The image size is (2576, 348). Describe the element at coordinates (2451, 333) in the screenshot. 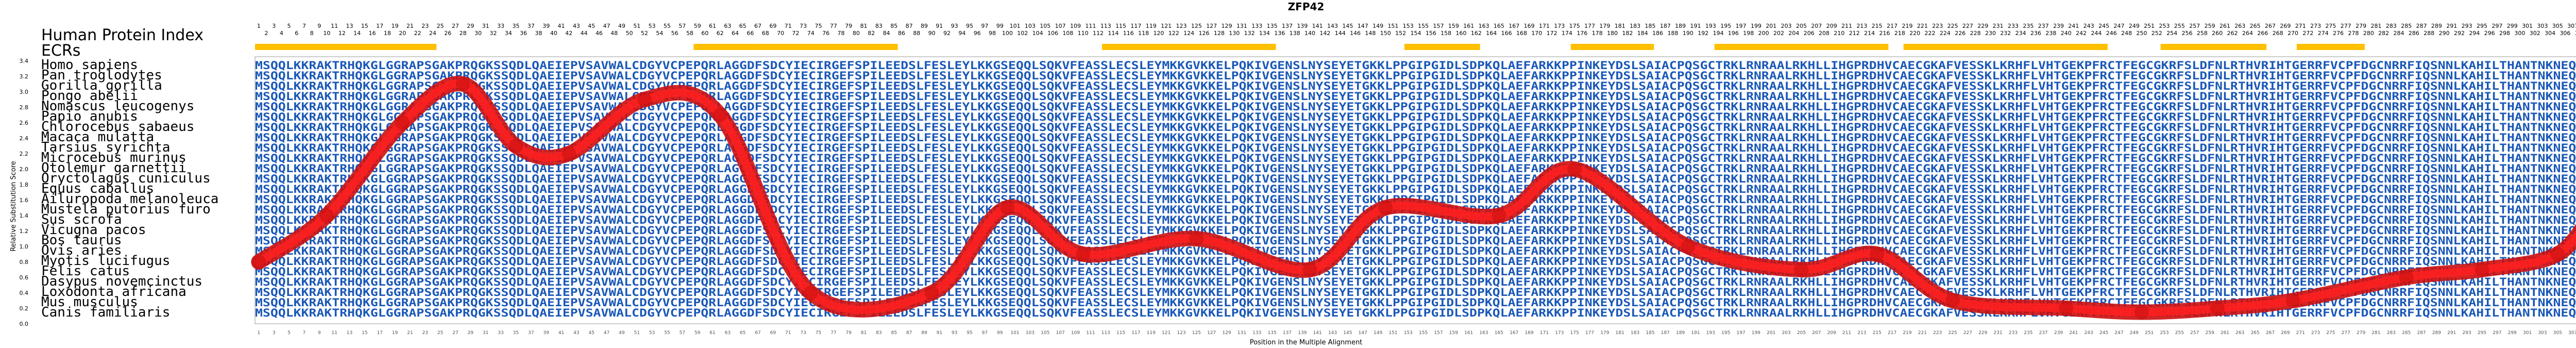

I see `x-tick-label: 291` at that location.